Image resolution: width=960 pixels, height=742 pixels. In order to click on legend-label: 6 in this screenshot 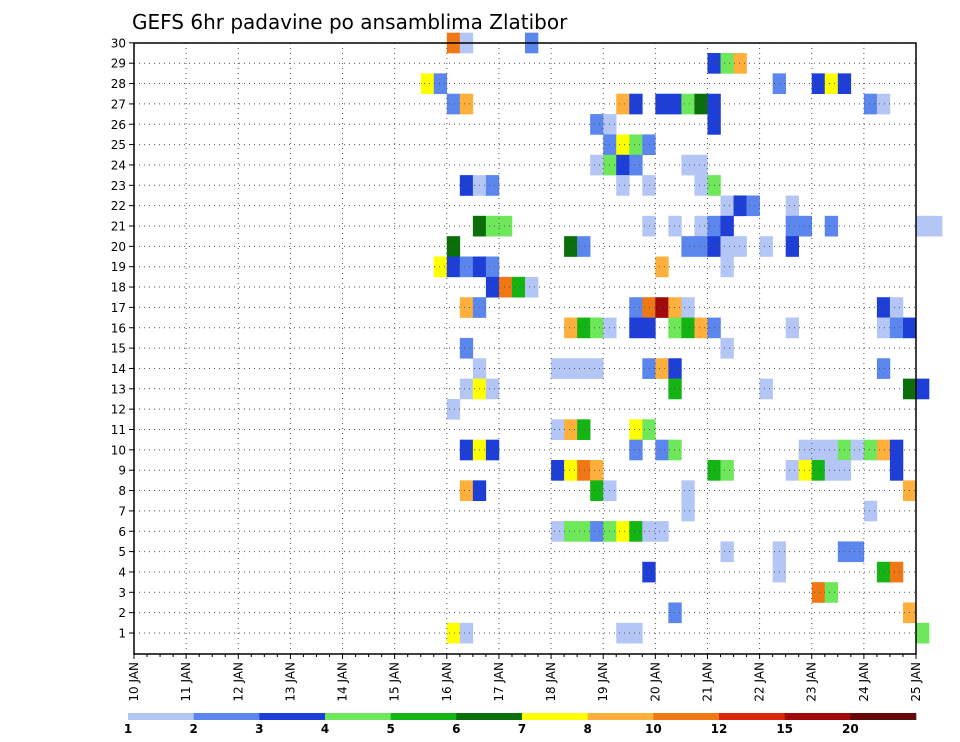, I will do `click(456, 729)`.